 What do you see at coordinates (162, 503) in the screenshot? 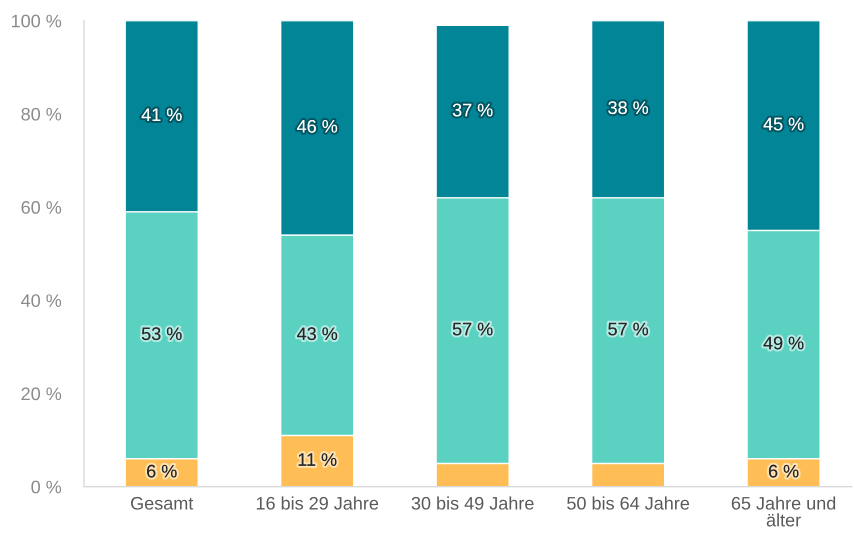
I see `x-tick-label: Gesamt` at bounding box center [162, 503].